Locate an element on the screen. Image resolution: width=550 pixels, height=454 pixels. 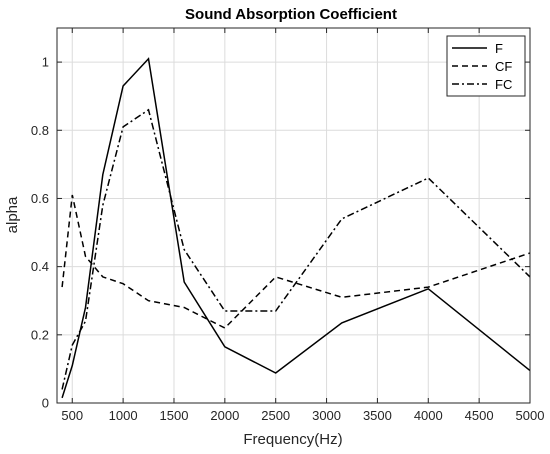
y-tick-label: 0.6 is located at coordinates (40, 198).